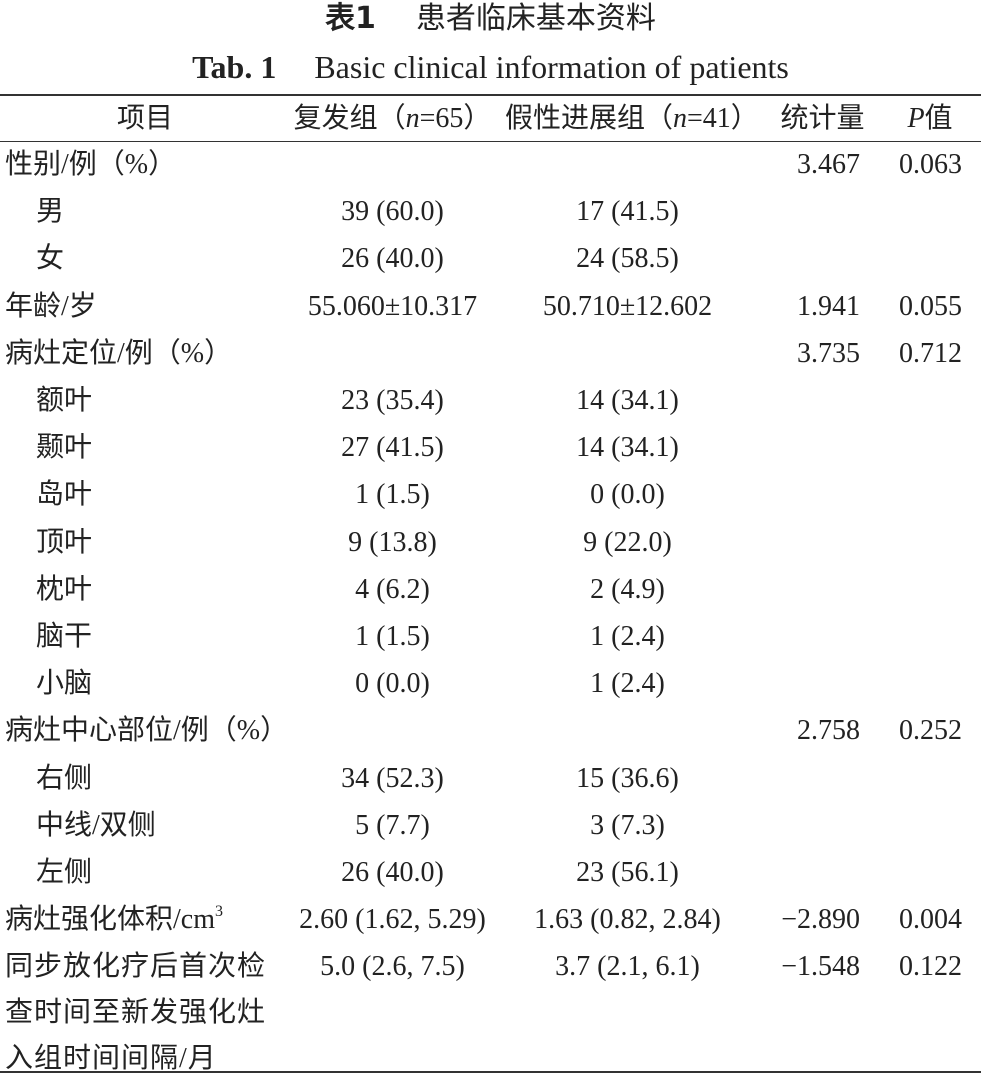  I want to click on caption-cn: 表1 患者临床基本资料, so click(490, 19).